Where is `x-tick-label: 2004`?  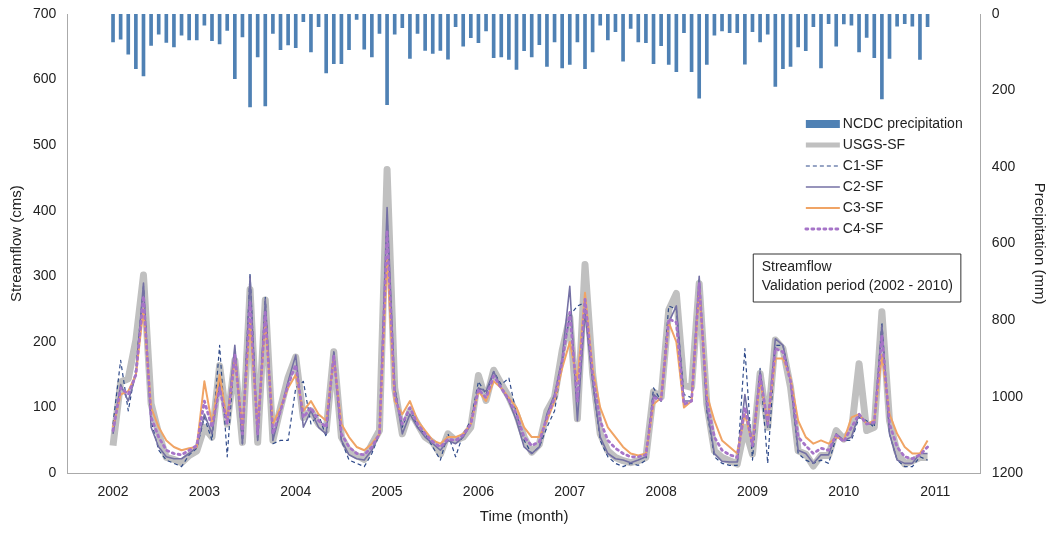
x-tick-label: 2004 is located at coordinates (296, 491).